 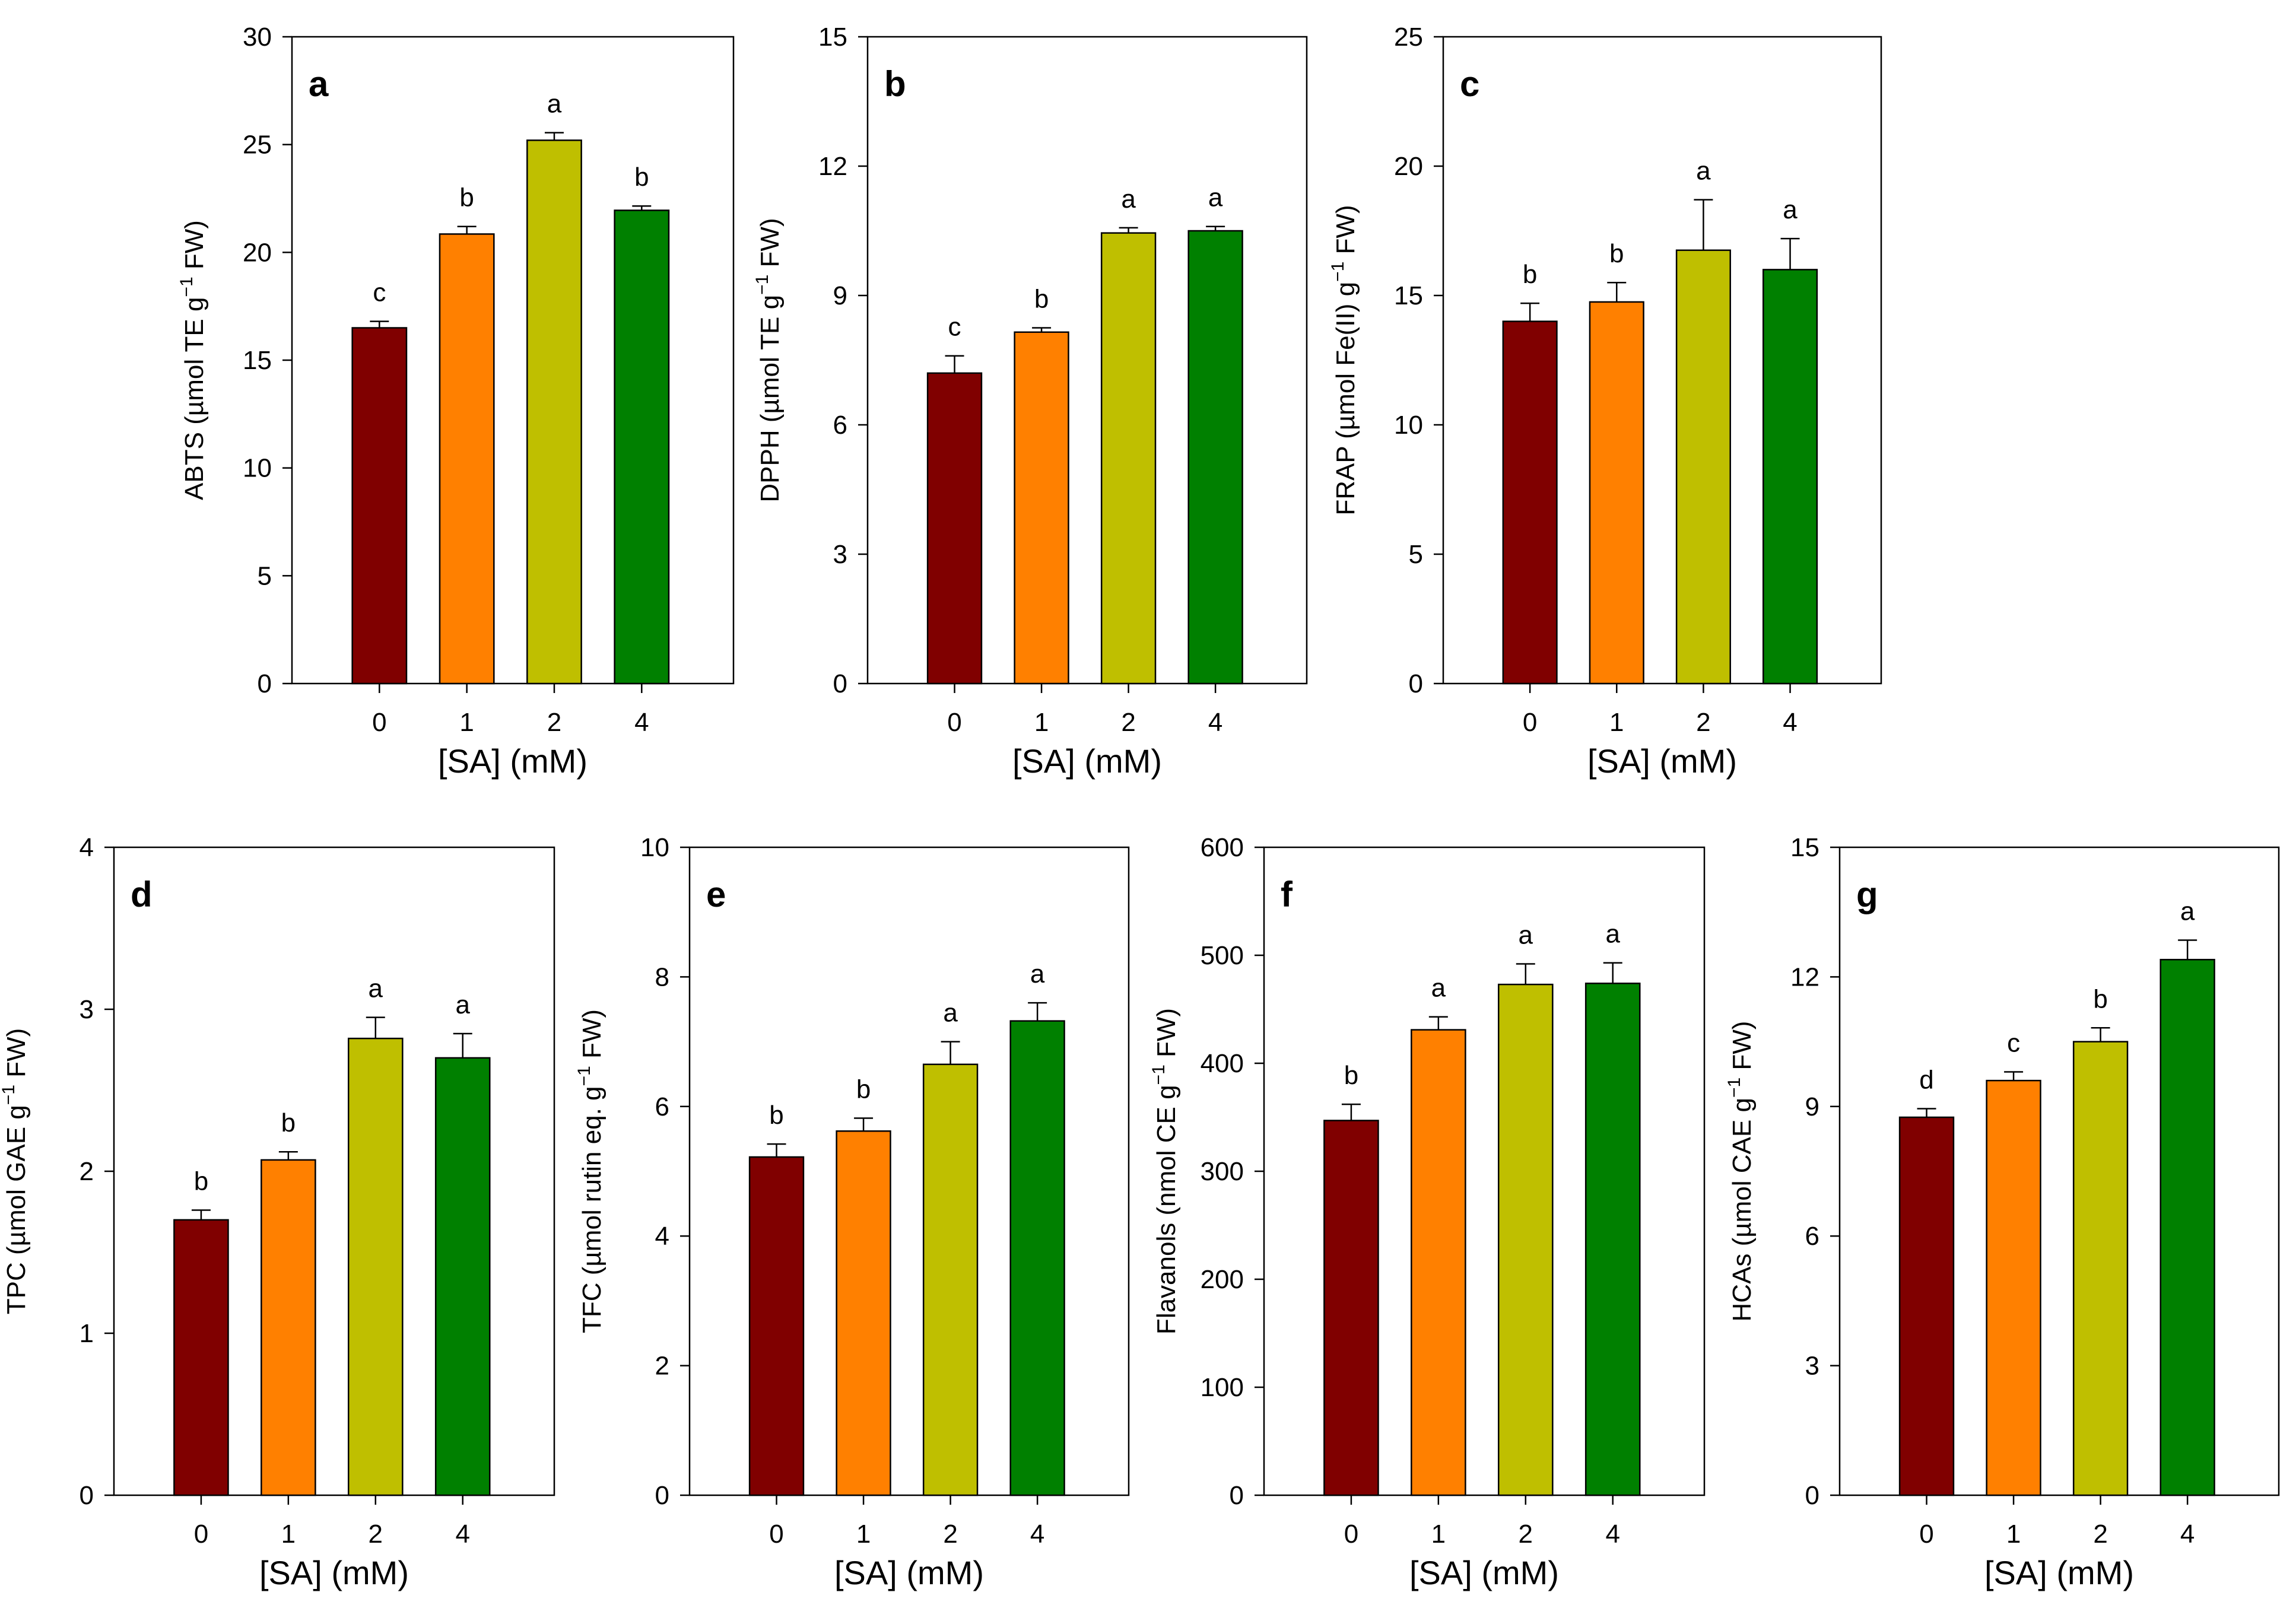 I want to click on panel-letter: e, so click(x=716, y=894).